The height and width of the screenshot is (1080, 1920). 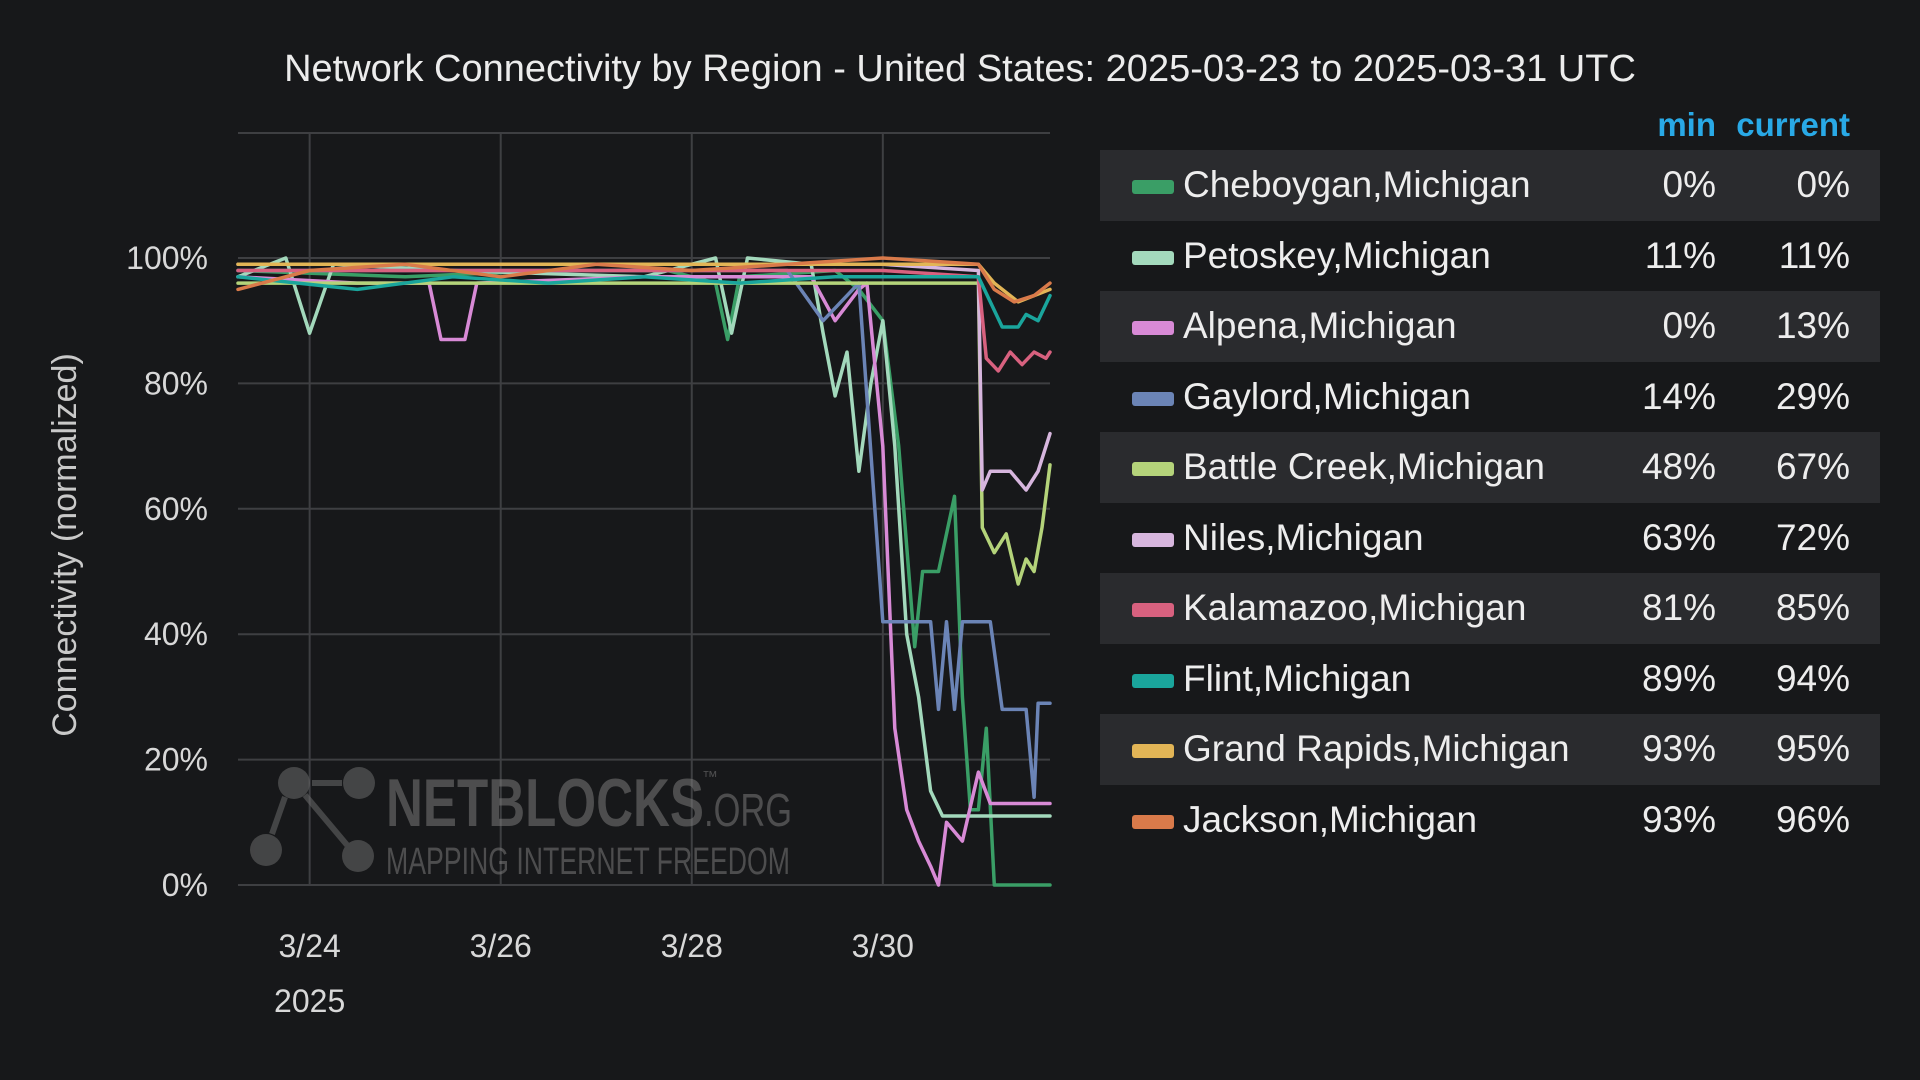 What do you see at coordinates (176, 383) in the screenshot?
I see `y-tick-label: 80%` at bounding box center [176, 383].